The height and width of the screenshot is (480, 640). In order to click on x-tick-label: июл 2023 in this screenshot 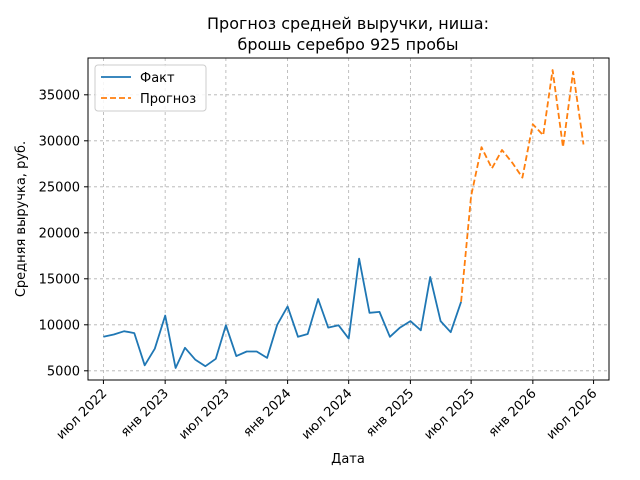, I will do `click(204, 414)`.